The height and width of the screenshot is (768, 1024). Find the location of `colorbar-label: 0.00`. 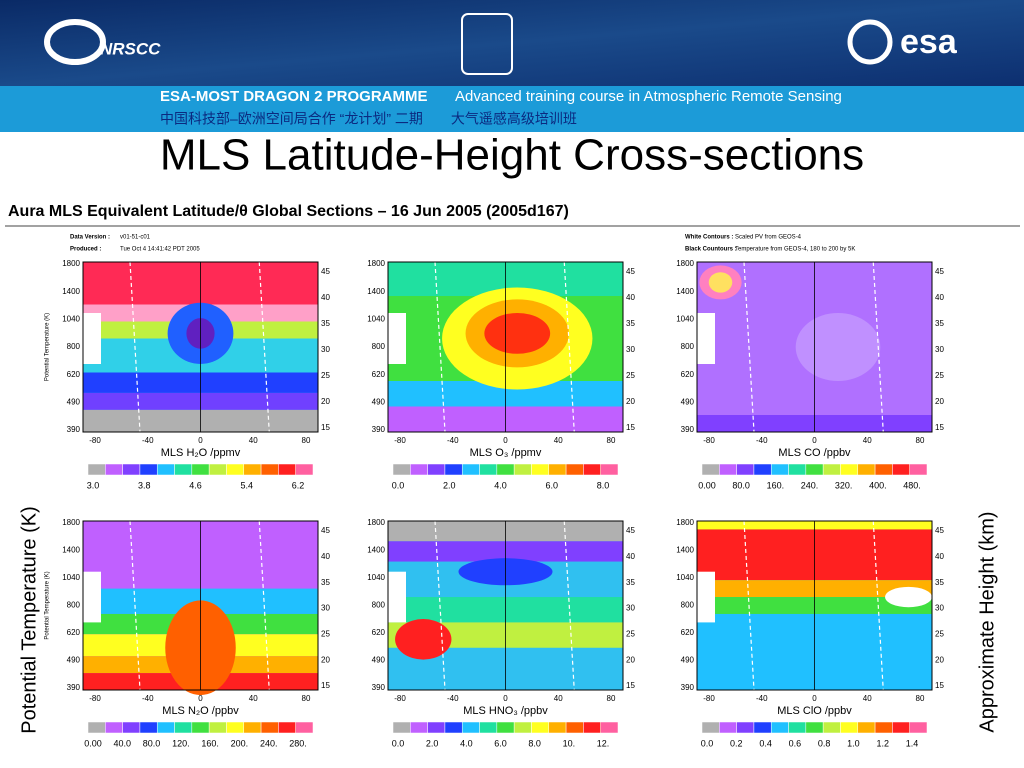

colorbar-label: 0.00 is located at coordinates (707, 485).